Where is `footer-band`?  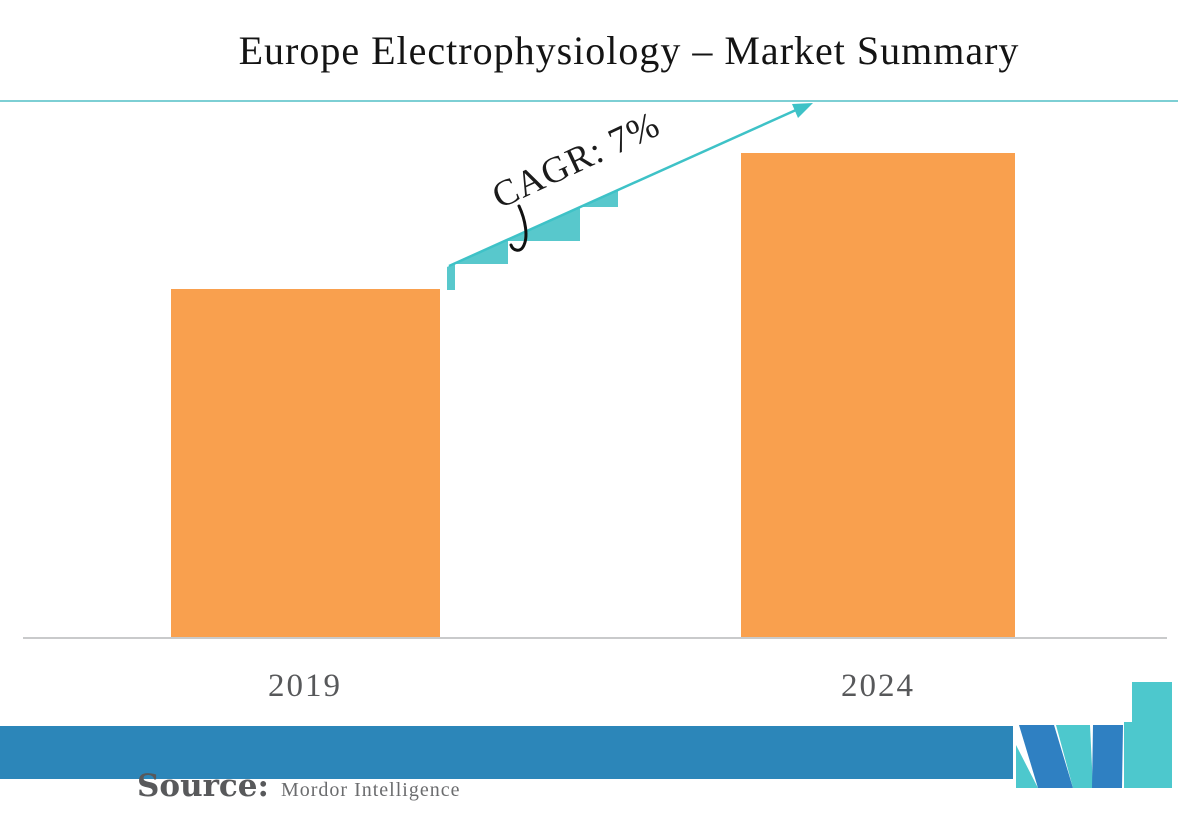 footer-band is located at coordinates (506, 752).